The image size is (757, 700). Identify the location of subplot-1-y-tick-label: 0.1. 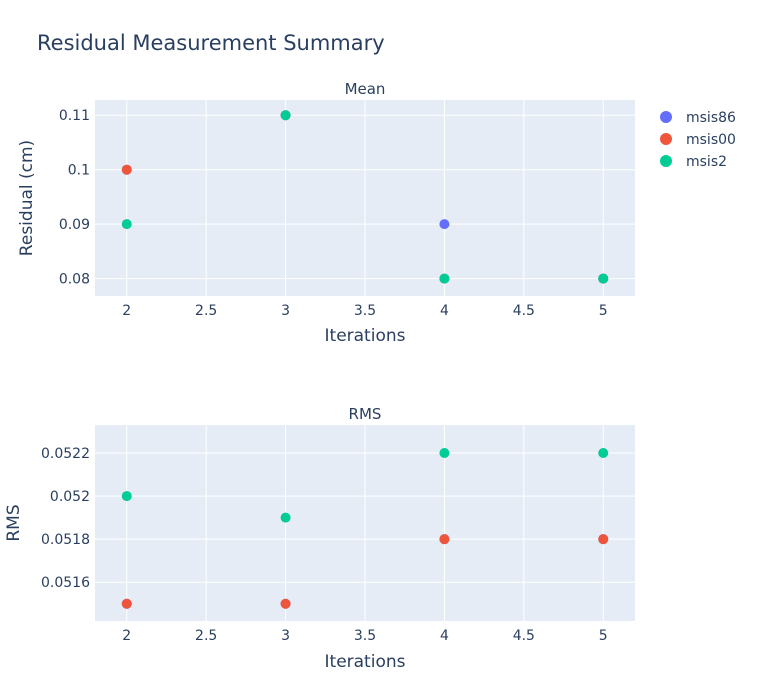
(79, 171).